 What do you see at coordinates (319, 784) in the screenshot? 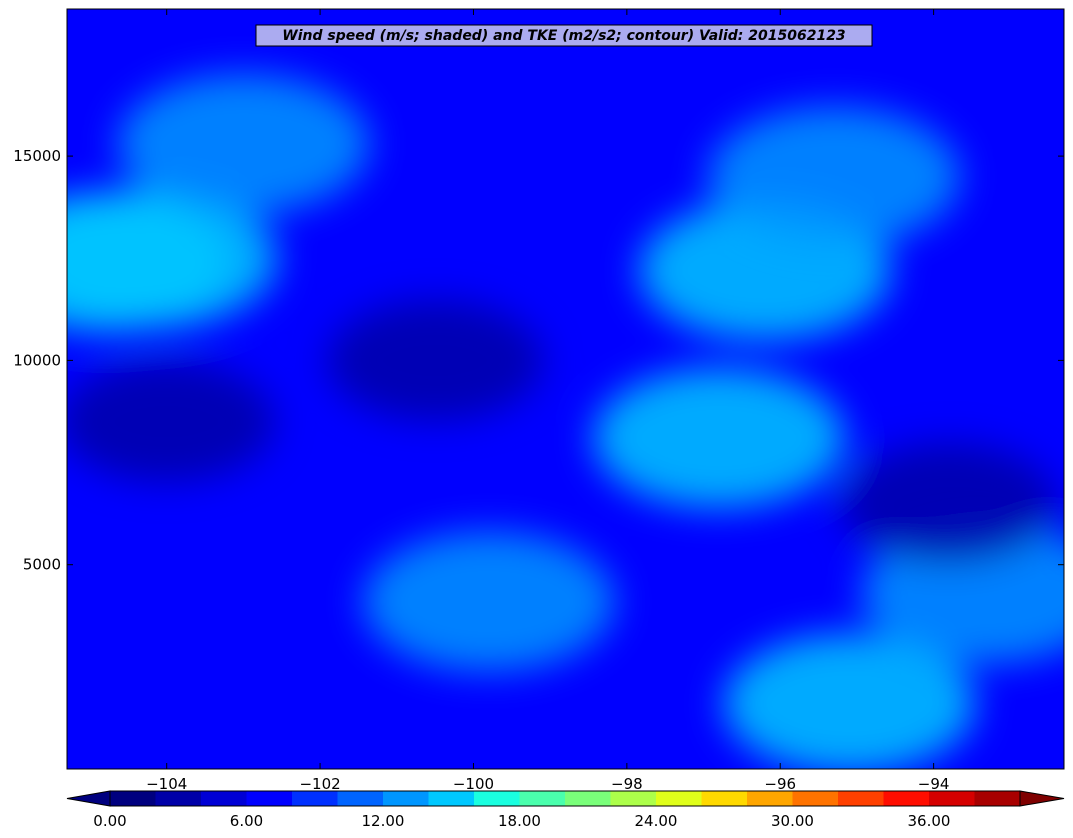
I see `x-tick-label: −102` at bounding box center [319, 784].